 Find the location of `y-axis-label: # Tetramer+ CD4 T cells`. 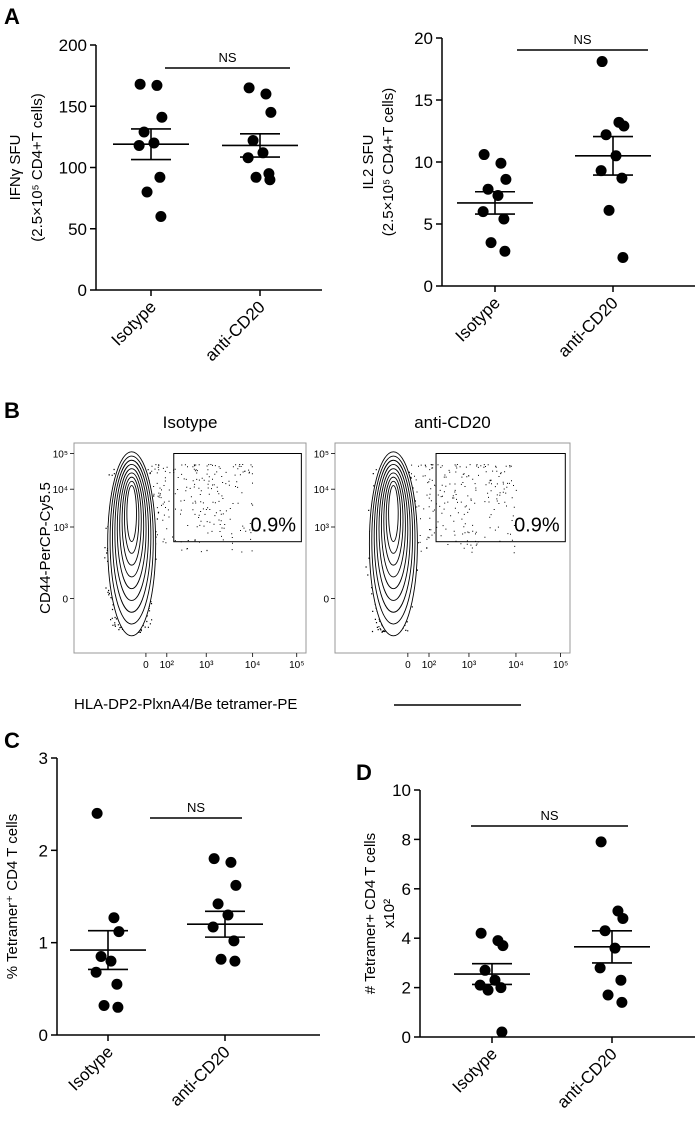

y-axis-label: # Tetramer+ CD4 T cells is located at coordinates (370, 913).